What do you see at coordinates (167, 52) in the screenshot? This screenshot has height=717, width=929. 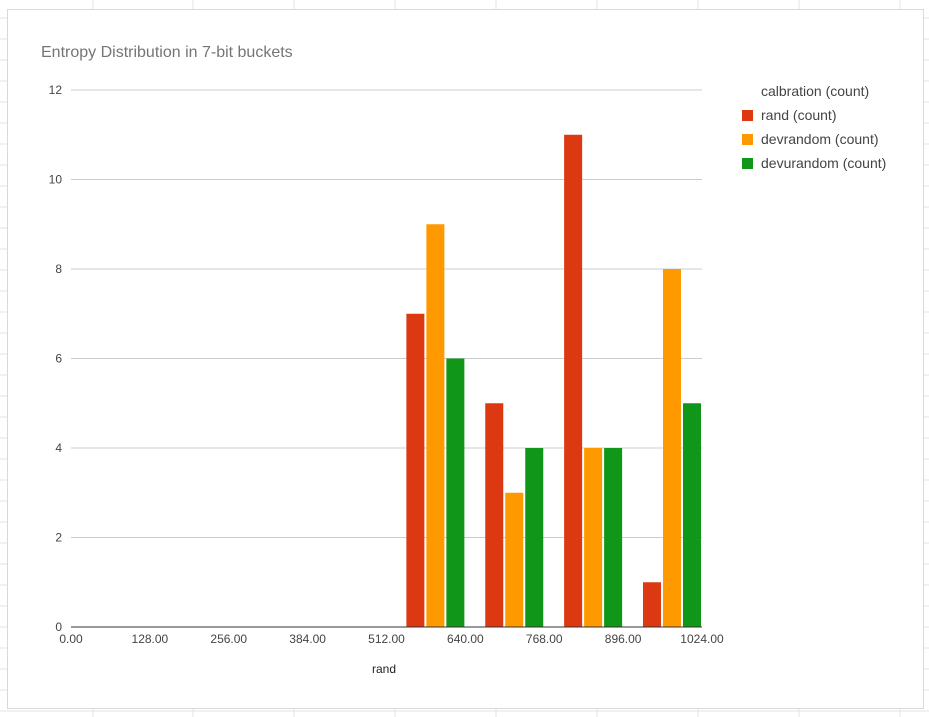 I see `chart-title: Entropy Distribution in 7-bit buckets` at bounding box center [167, 52].